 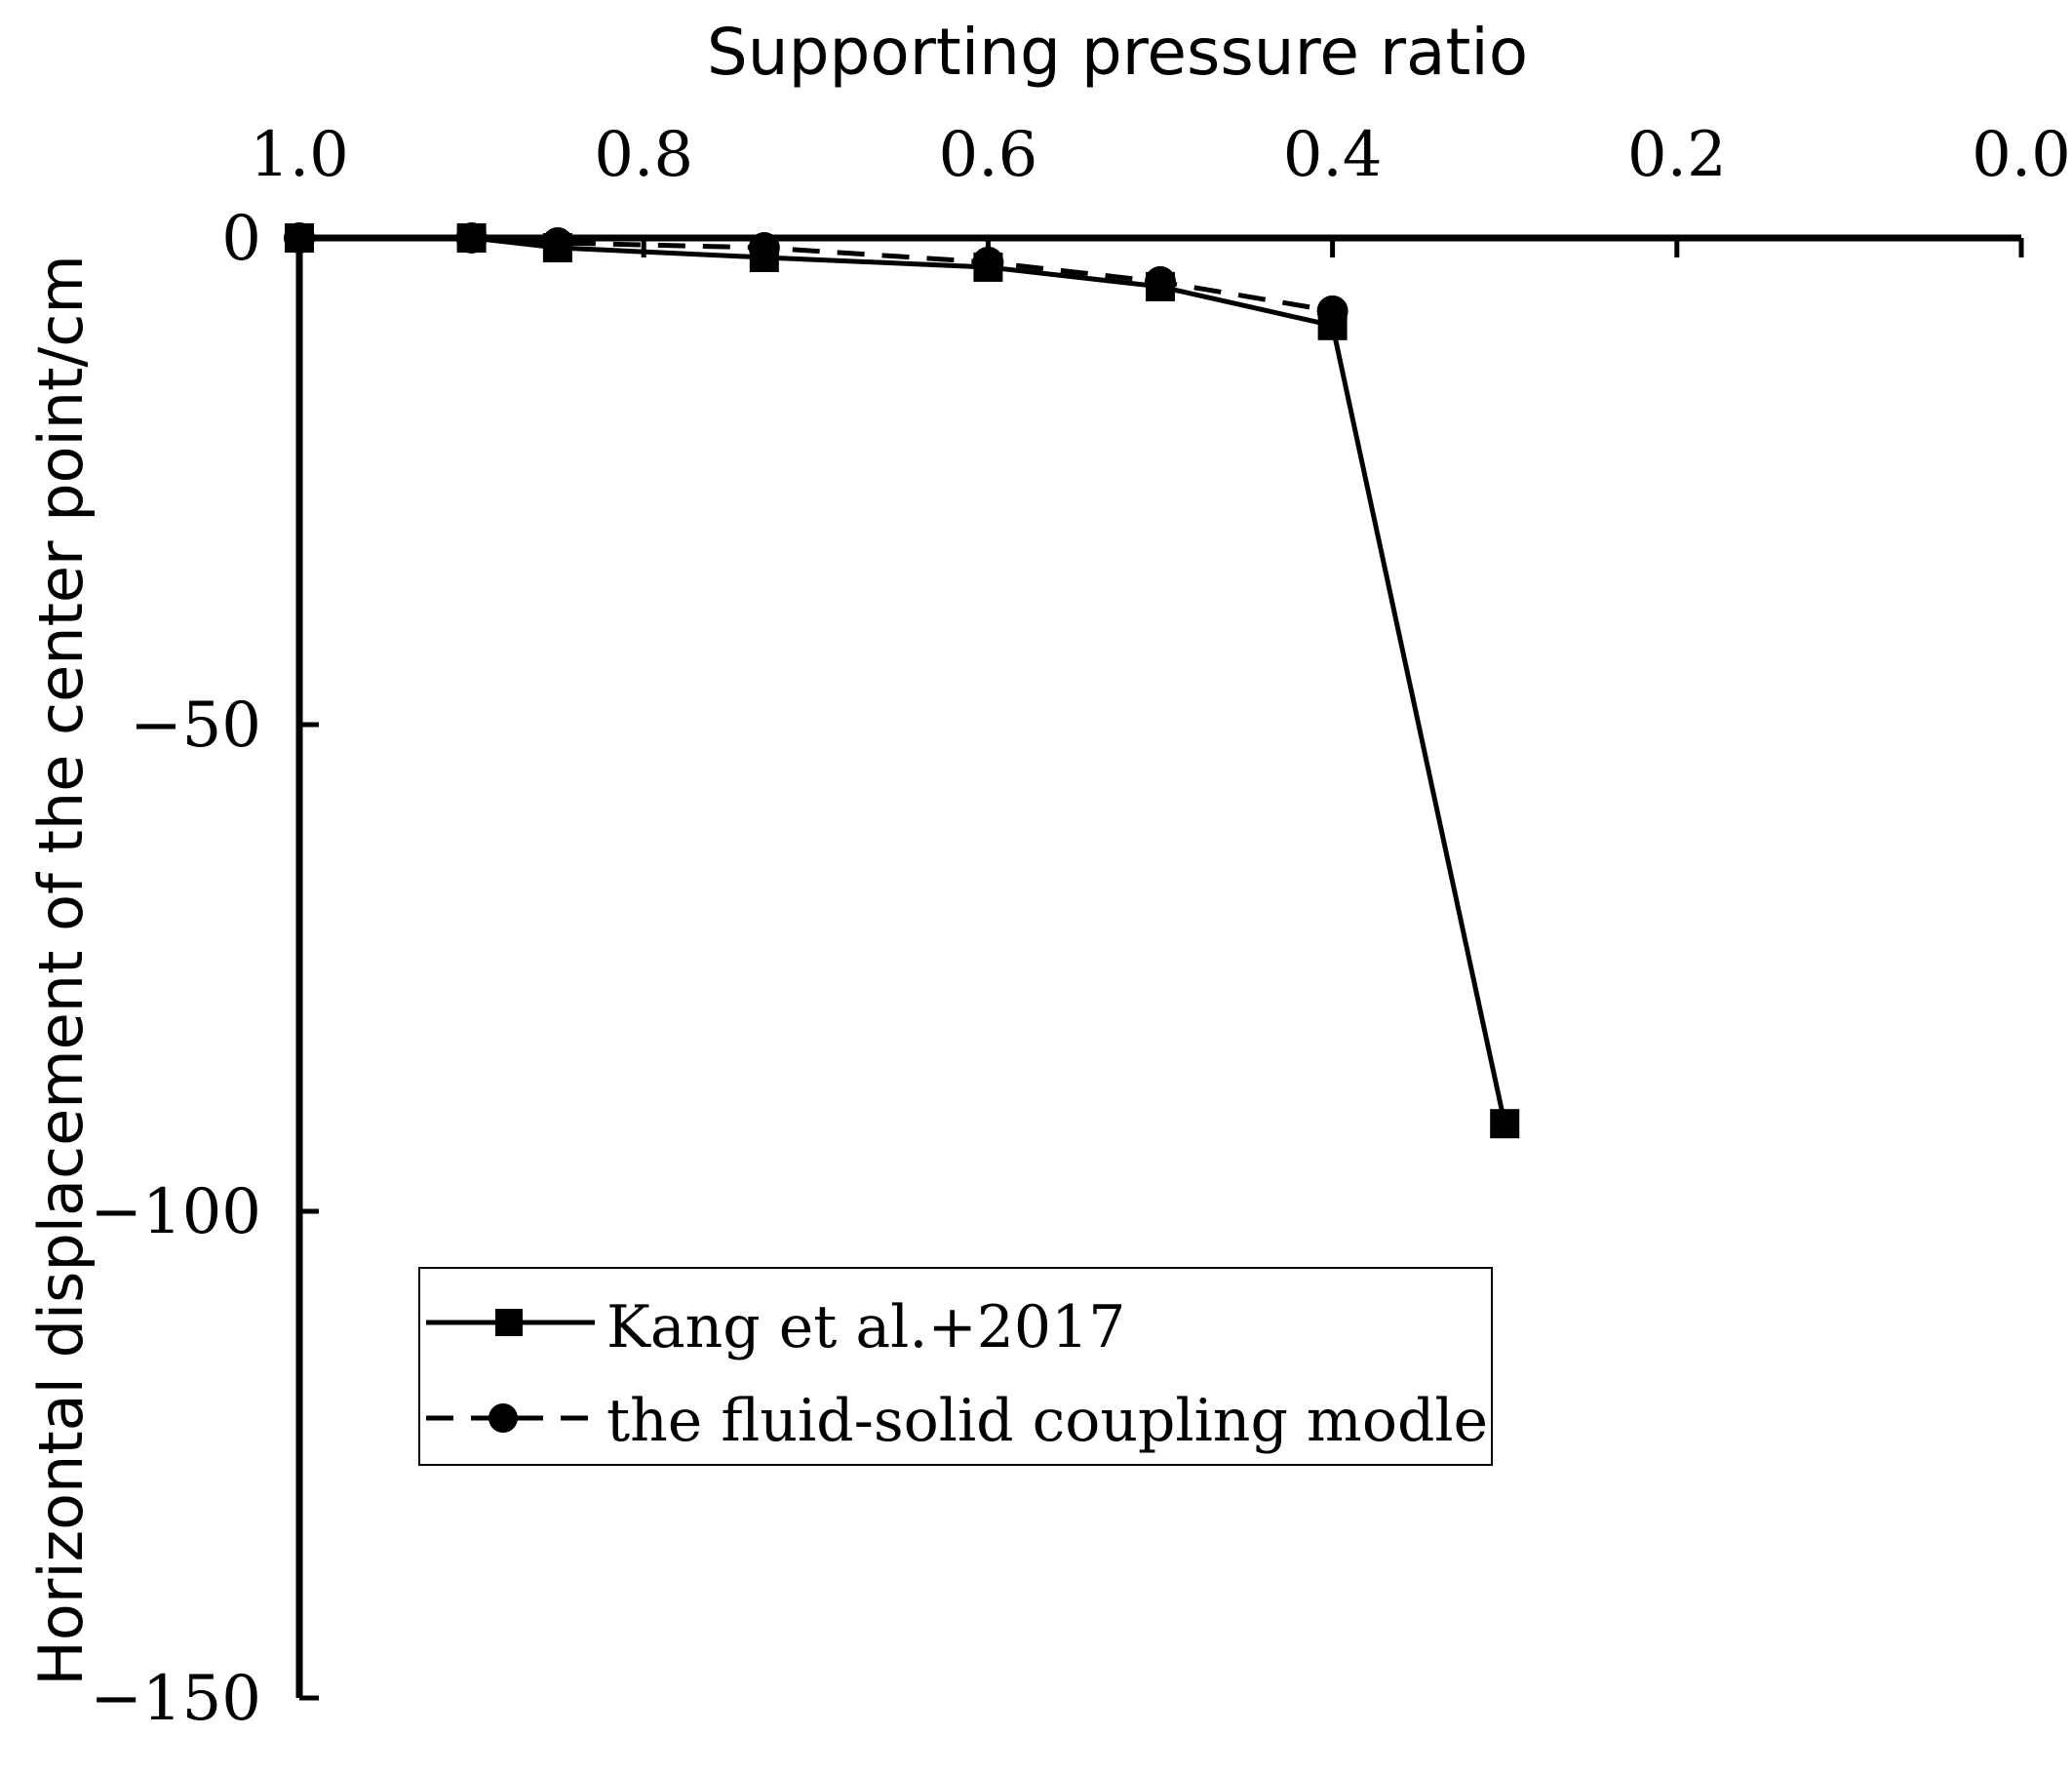 What do you see at coordinates (1333, 155) in the screenshot?
I see `x-tick-label: 0.4` at bounding box center [1333, 155].